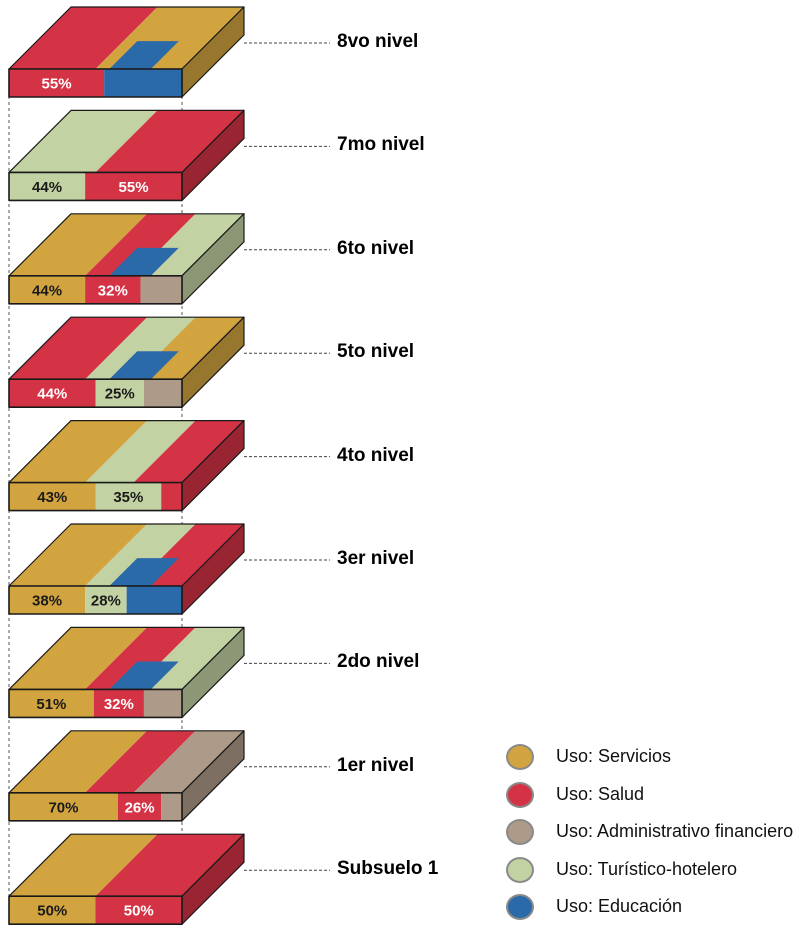  What do you see at coordinates (520, 794) in the screenshot?
I see `legend-swatch-salud` at bounding box center [520, 794].